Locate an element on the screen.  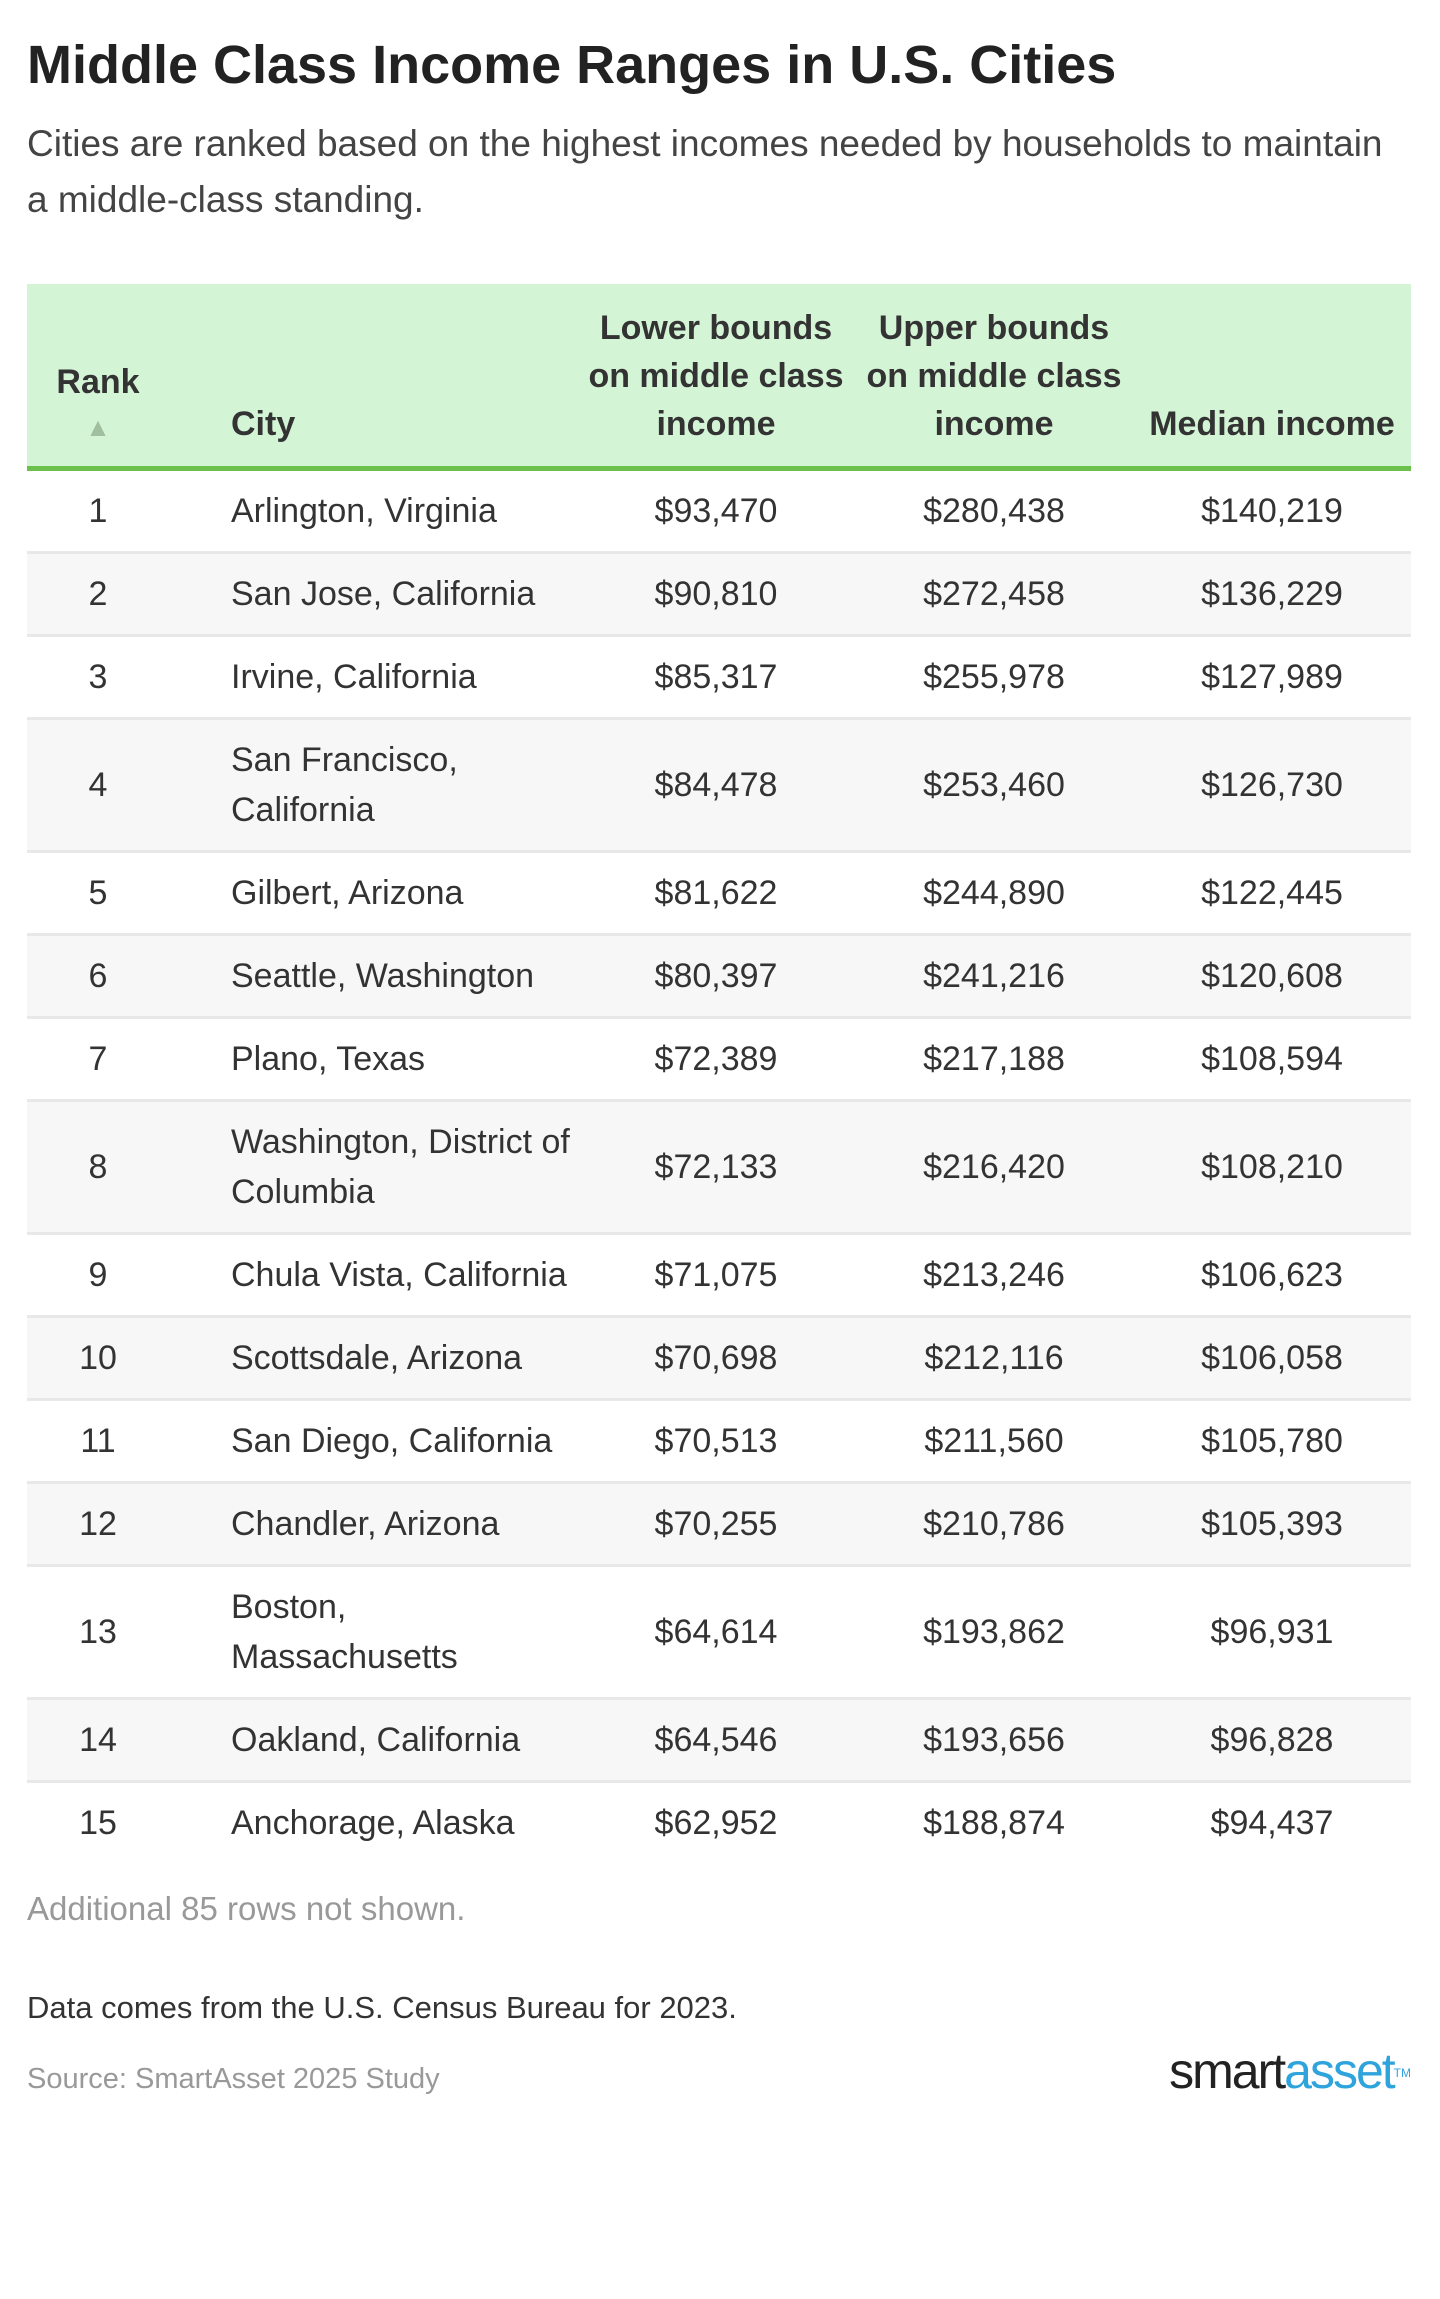
logo-part-2: asset is located at coordinates (1340, 2071).